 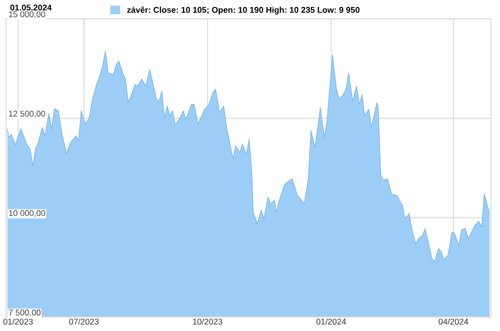 What do you see at coordinates (207, 321) in the screenshot?
I see `x-tick-label: 10/2023` at bounding box center [207, 321].